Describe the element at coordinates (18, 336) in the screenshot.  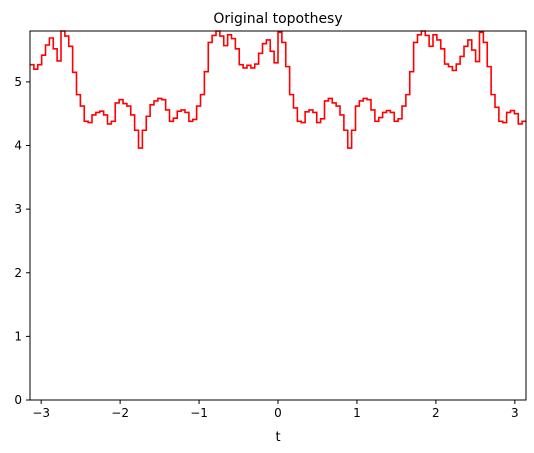
I see `y-tick-label: 1` at that location.